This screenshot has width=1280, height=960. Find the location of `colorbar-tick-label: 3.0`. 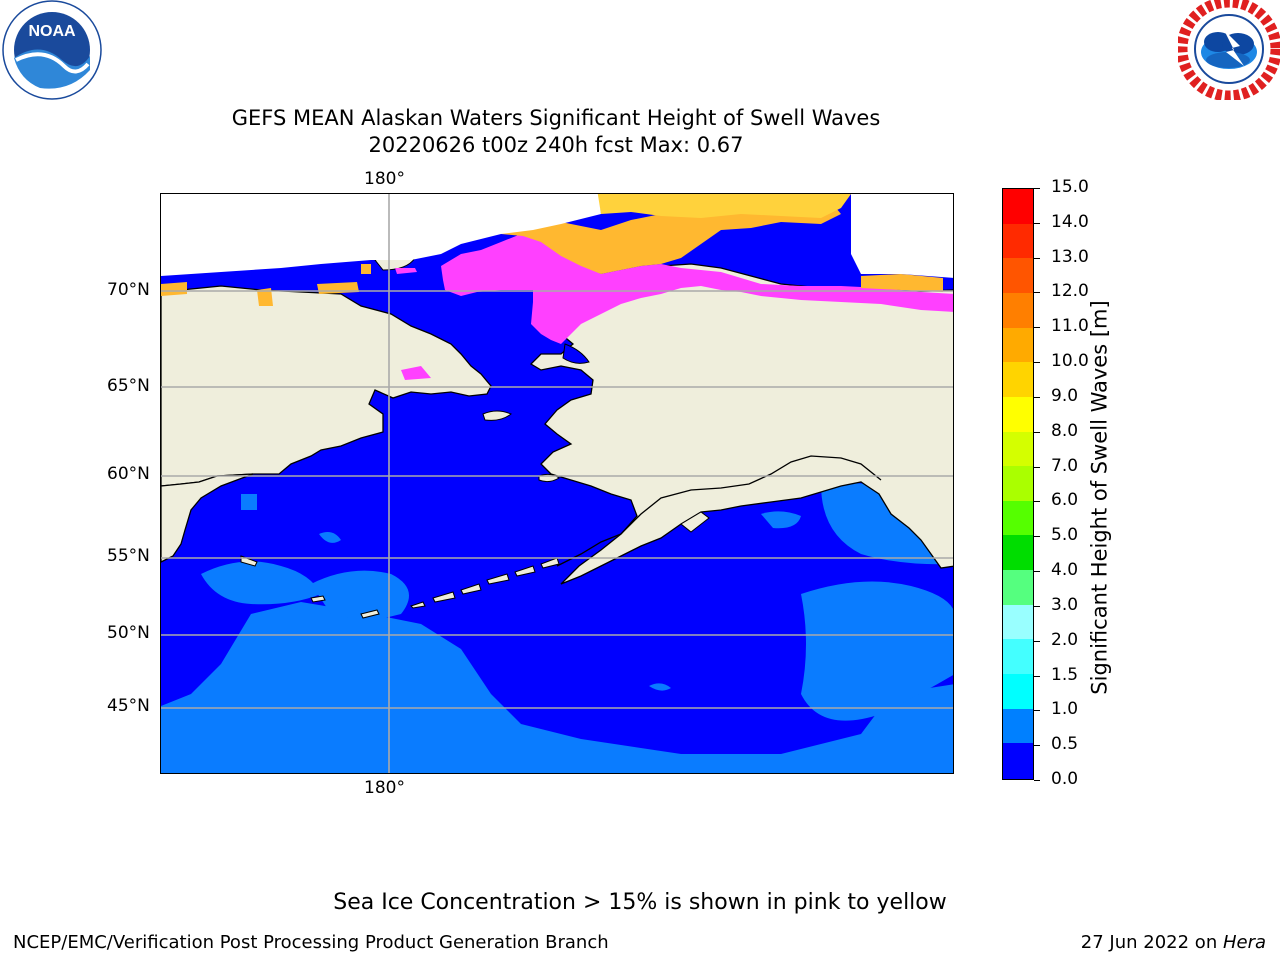

colorbar-tick-label: 3.0 is located at coordinates (1065, 604).